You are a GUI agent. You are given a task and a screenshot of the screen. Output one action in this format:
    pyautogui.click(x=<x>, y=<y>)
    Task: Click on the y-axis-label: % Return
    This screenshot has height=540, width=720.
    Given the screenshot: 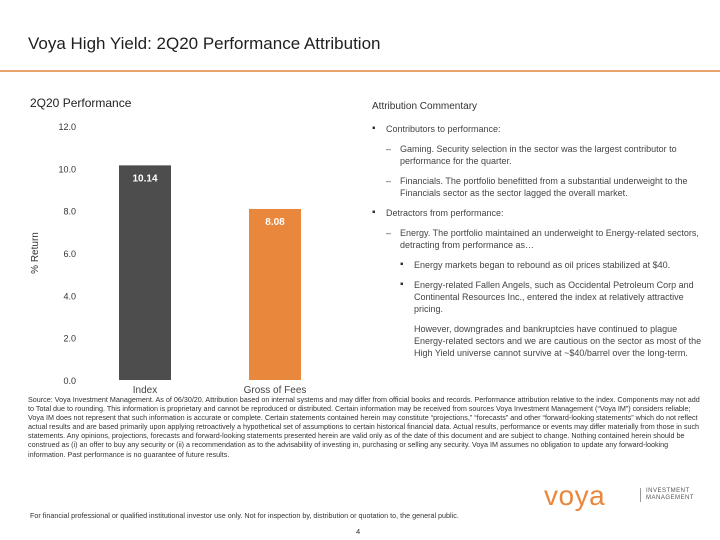 What is the action you would take?
    pyautogui.click(x=35, y=253)
    